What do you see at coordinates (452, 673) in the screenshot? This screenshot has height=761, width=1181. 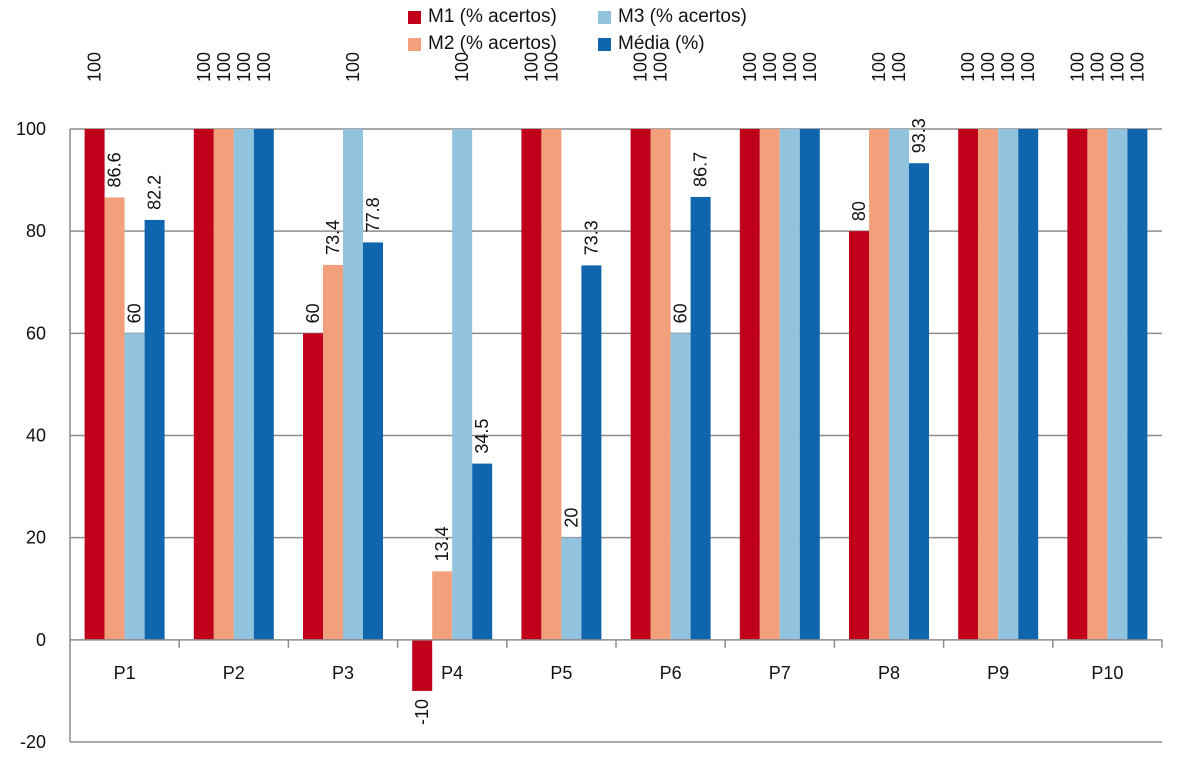 I see `category-label: P4` at bounding box center [452, 673].